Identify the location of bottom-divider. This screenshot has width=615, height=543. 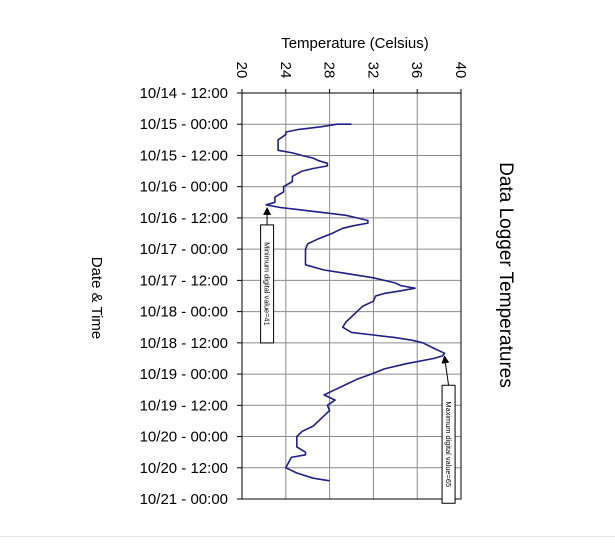
(307, 536).